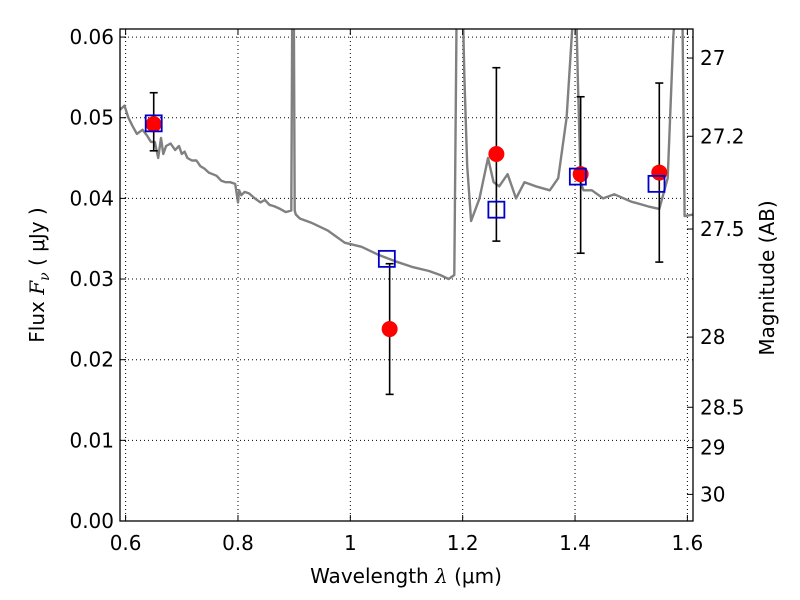 The height and width of the screenshot is (600, 800). I want to click on y-tick-label: 0.01, so click(91, 440).